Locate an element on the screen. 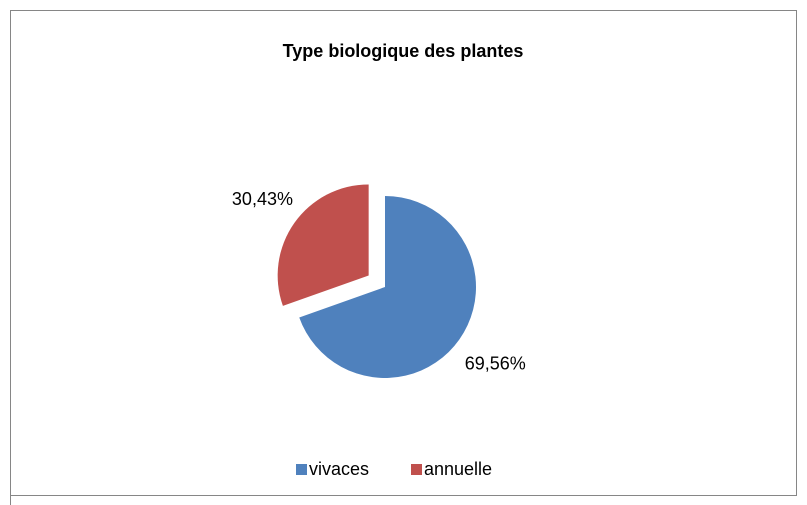 Image resolution: width=807 pixels, height=505 pixels. data-label: 30,43% is located at coordinates (262, 199).